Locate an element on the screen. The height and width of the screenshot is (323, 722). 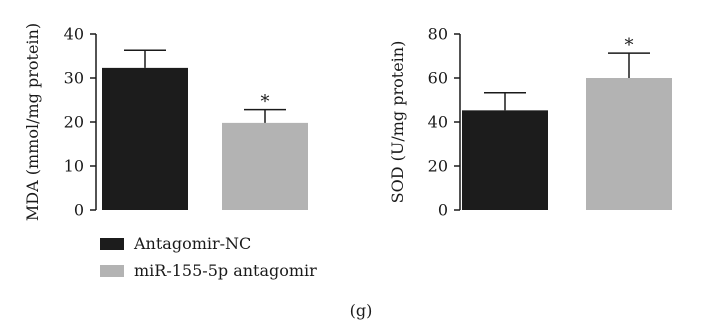
sod-y-tick-label-2: 40 is located at coordinates (438, 122).